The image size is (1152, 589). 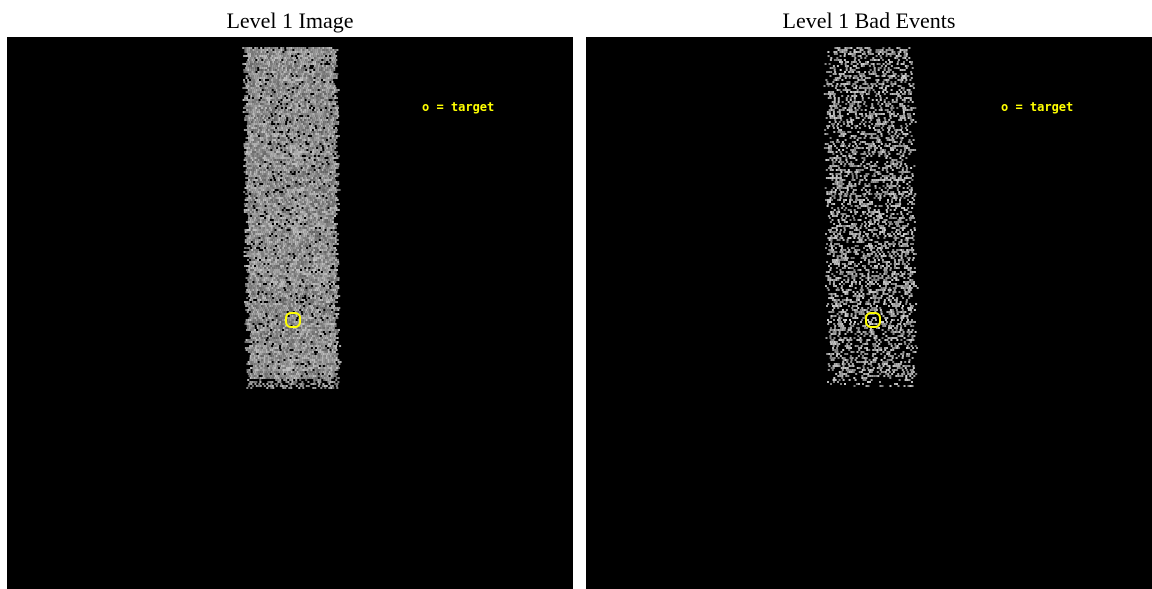 I want to click on panel-title: Level 1 Bad Events, so click(x=869, y=20).